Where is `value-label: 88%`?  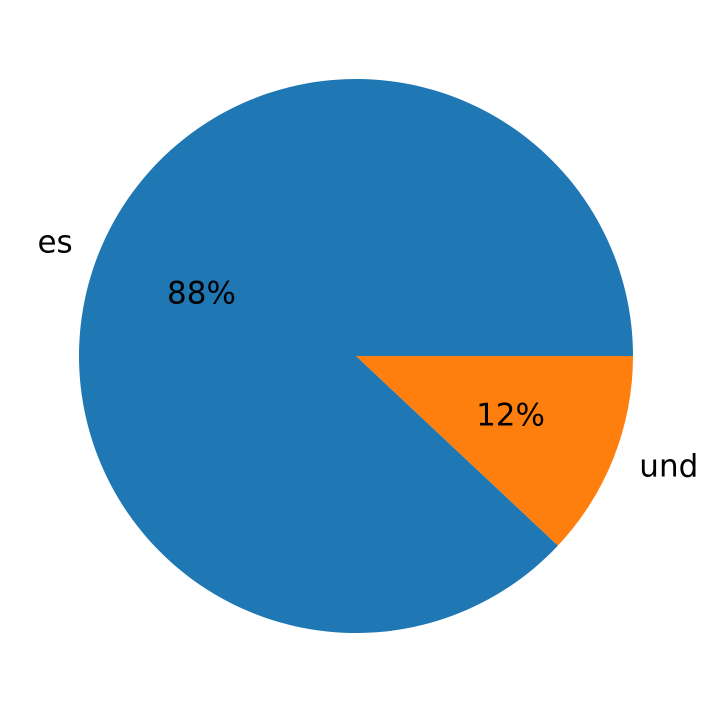 value-label: 88% is located at coordinates (201, 293).